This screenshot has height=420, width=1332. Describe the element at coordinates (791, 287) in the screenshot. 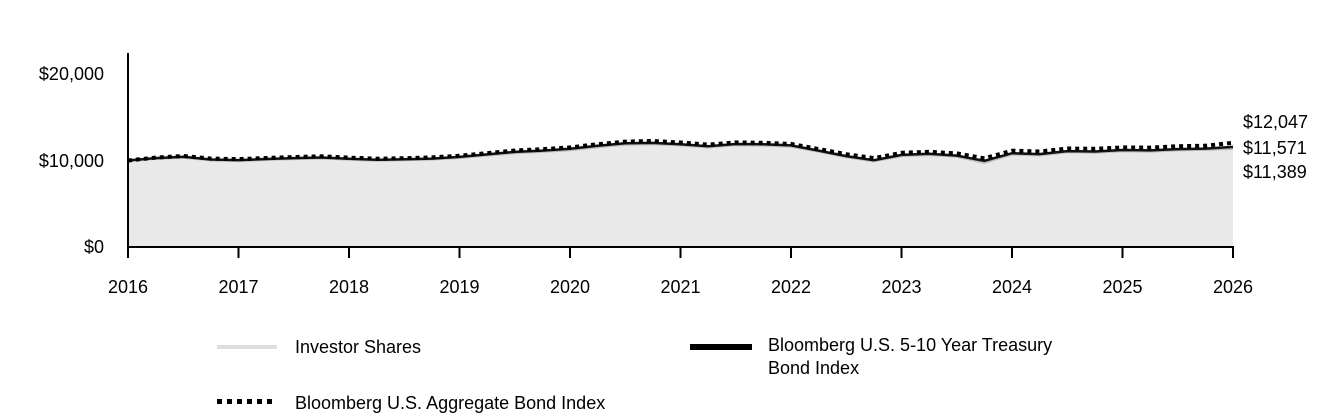

I see `x-axis-label-2022: 2022` at that location.